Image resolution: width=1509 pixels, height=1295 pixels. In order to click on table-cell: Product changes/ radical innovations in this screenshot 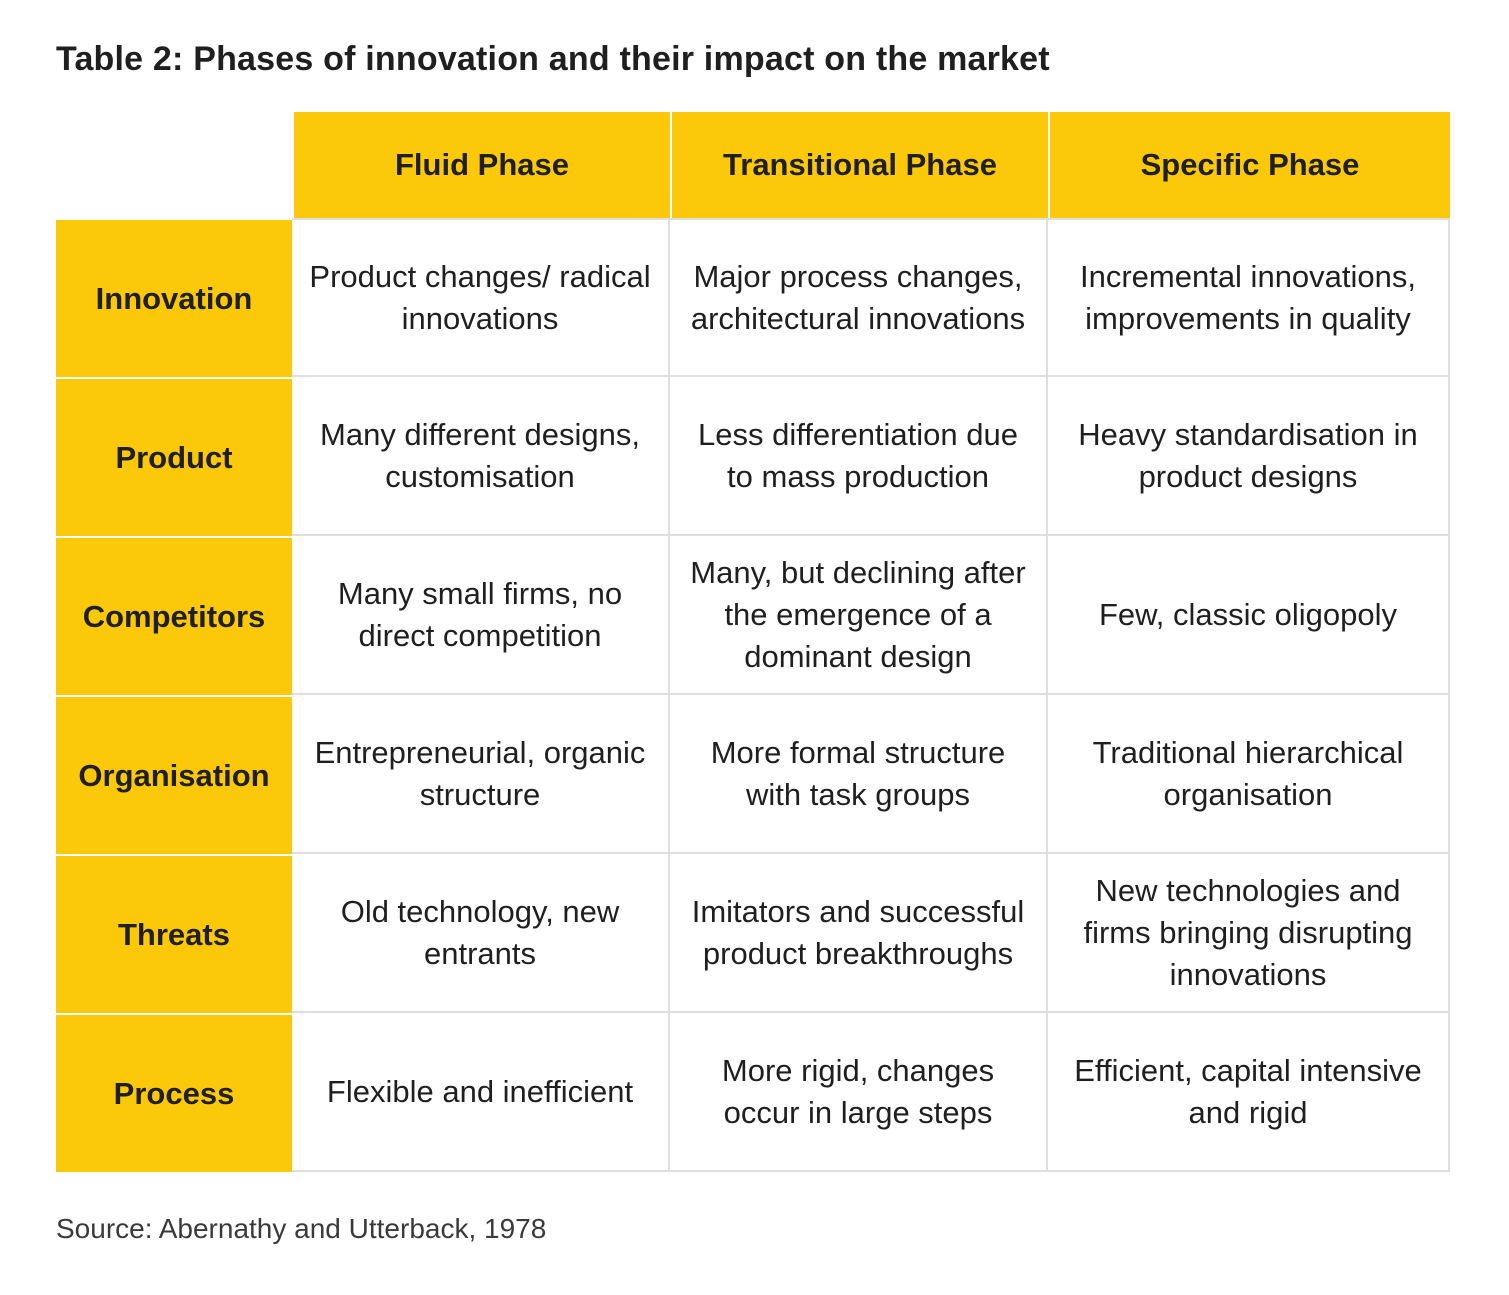, I will do `click(481, 297)`.